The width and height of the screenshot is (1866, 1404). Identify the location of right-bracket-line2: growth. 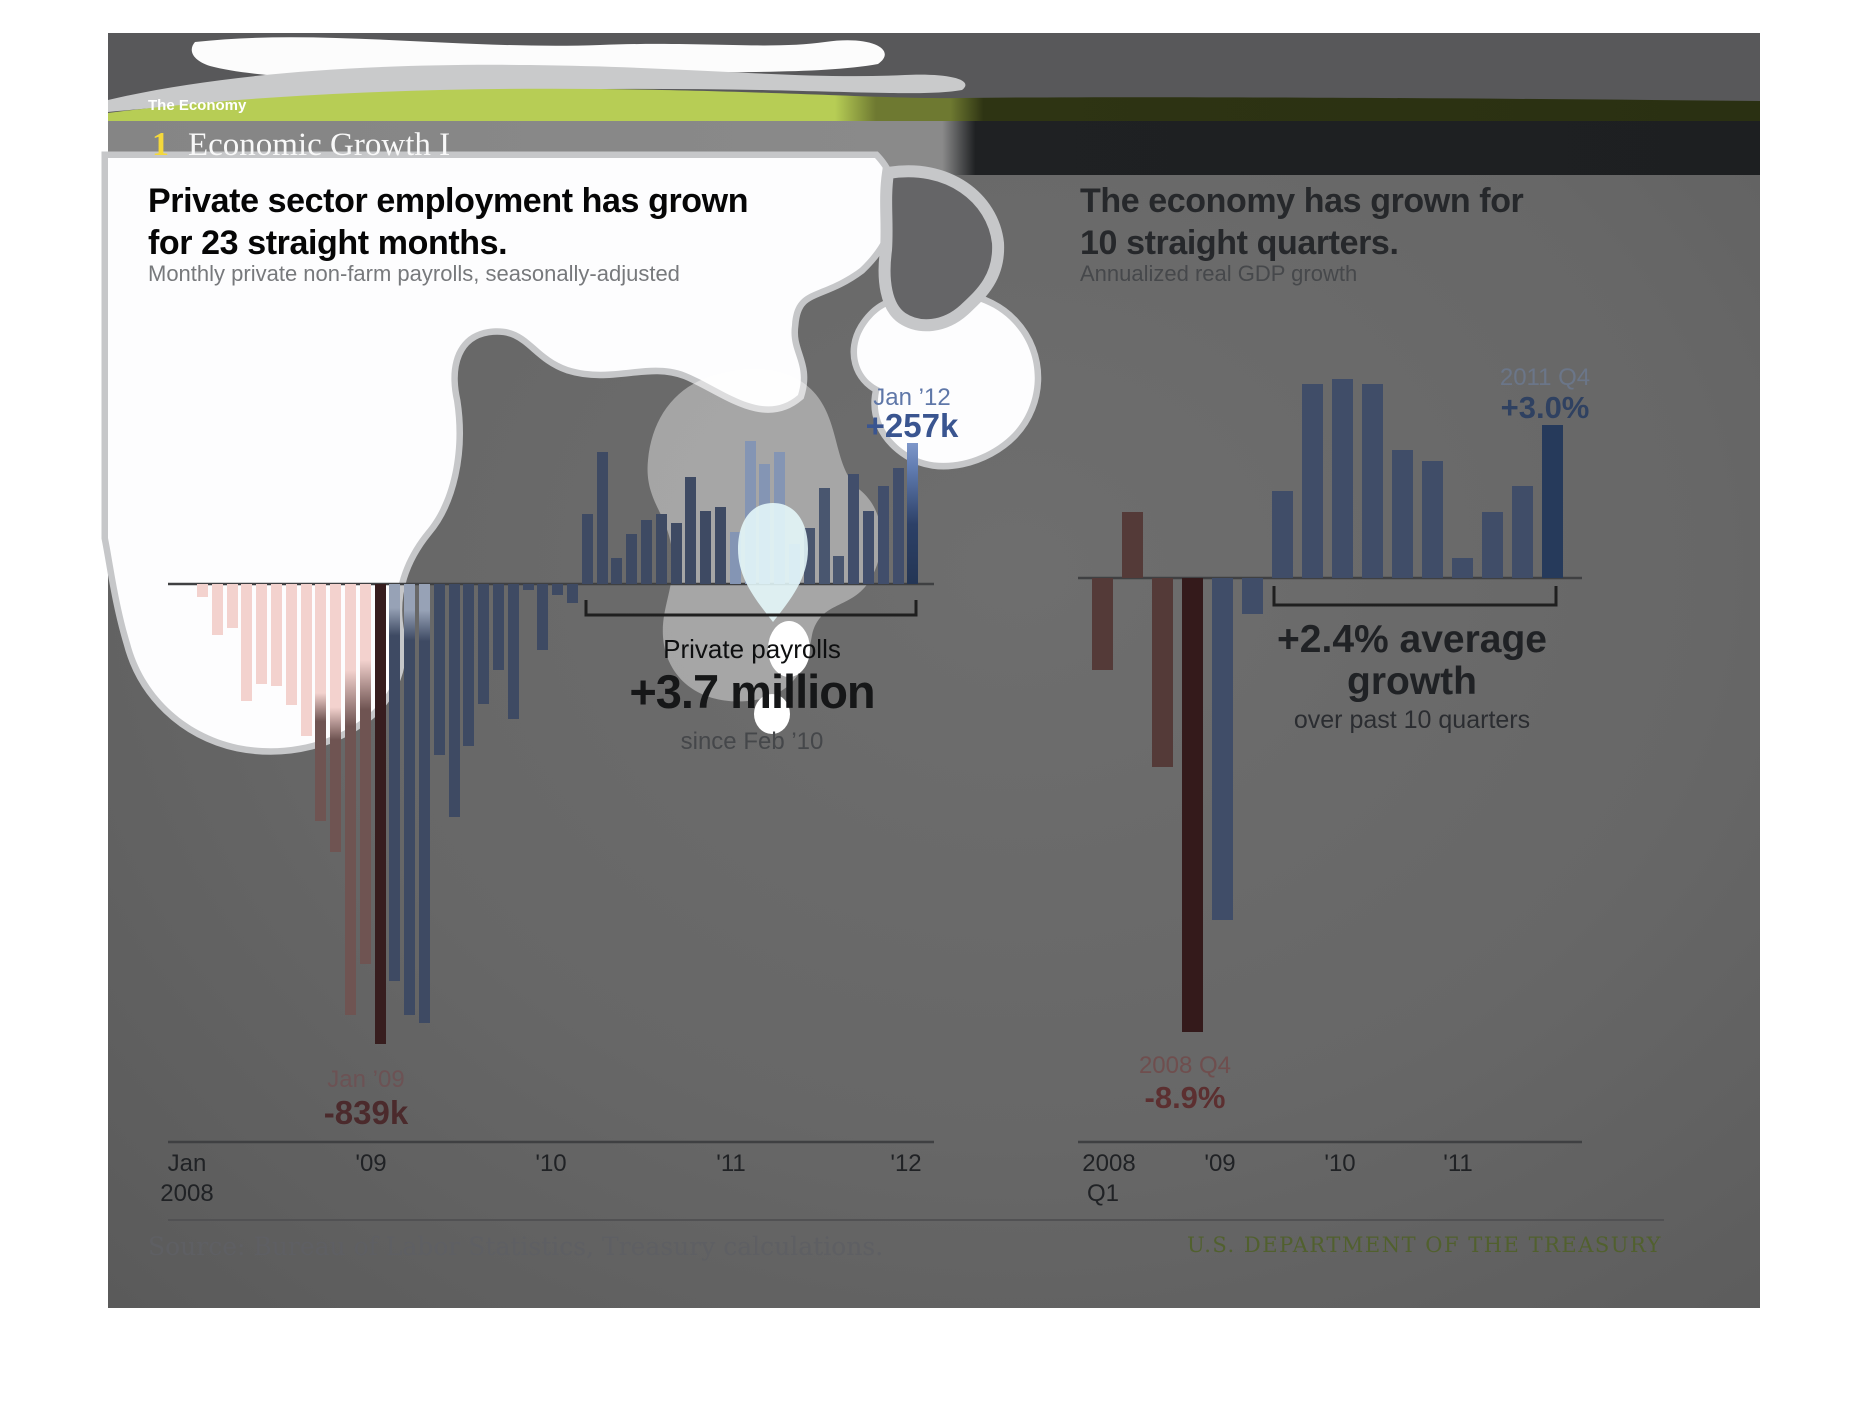
(1412, 681).